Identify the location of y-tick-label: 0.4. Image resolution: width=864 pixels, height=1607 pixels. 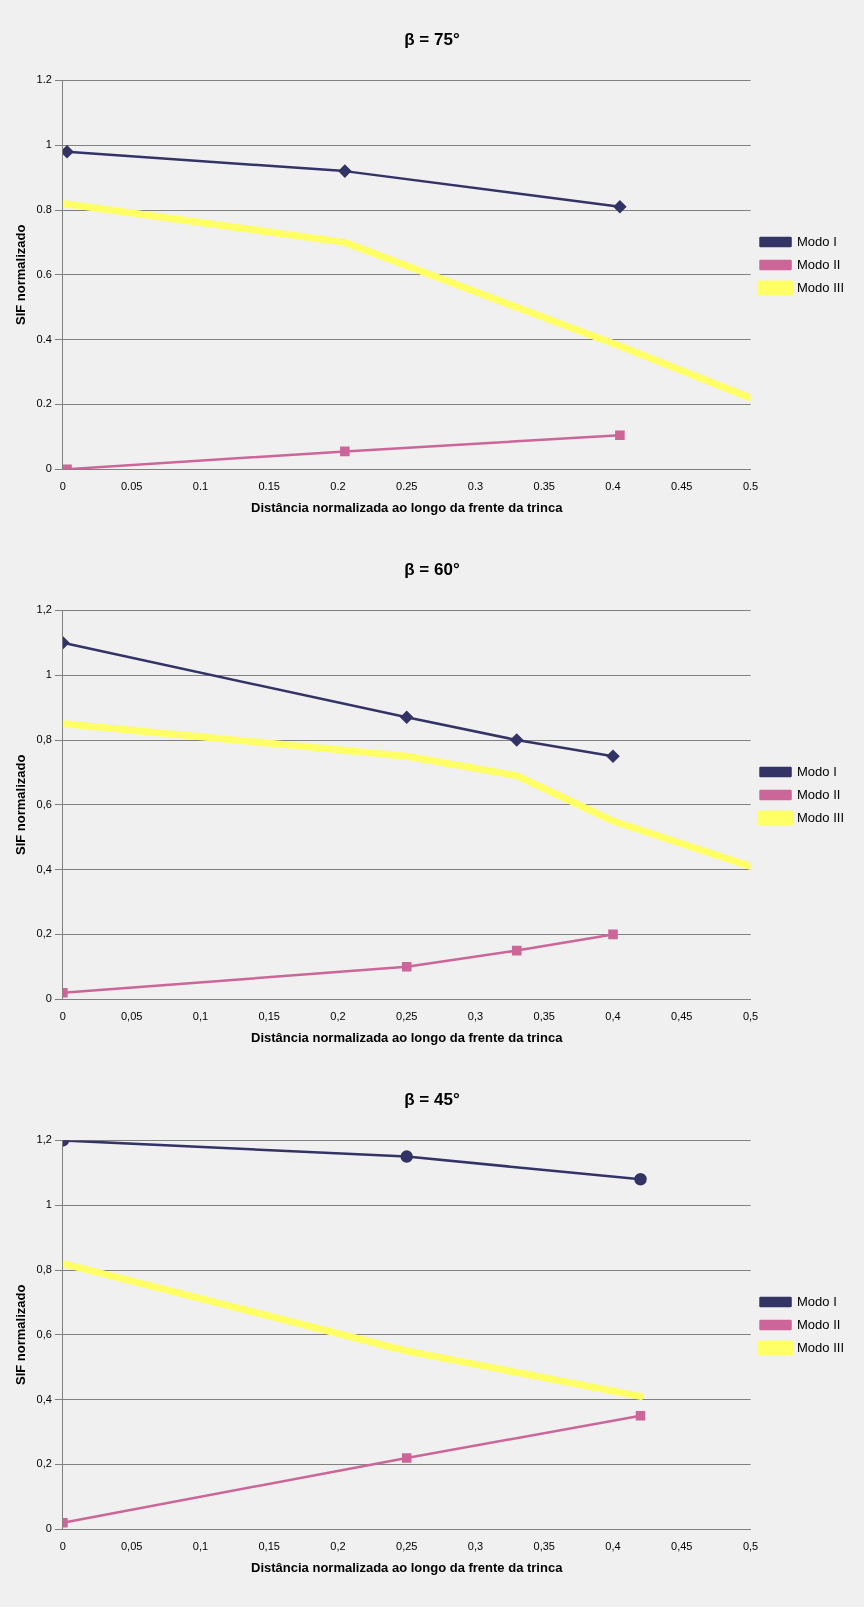
(44, 338).